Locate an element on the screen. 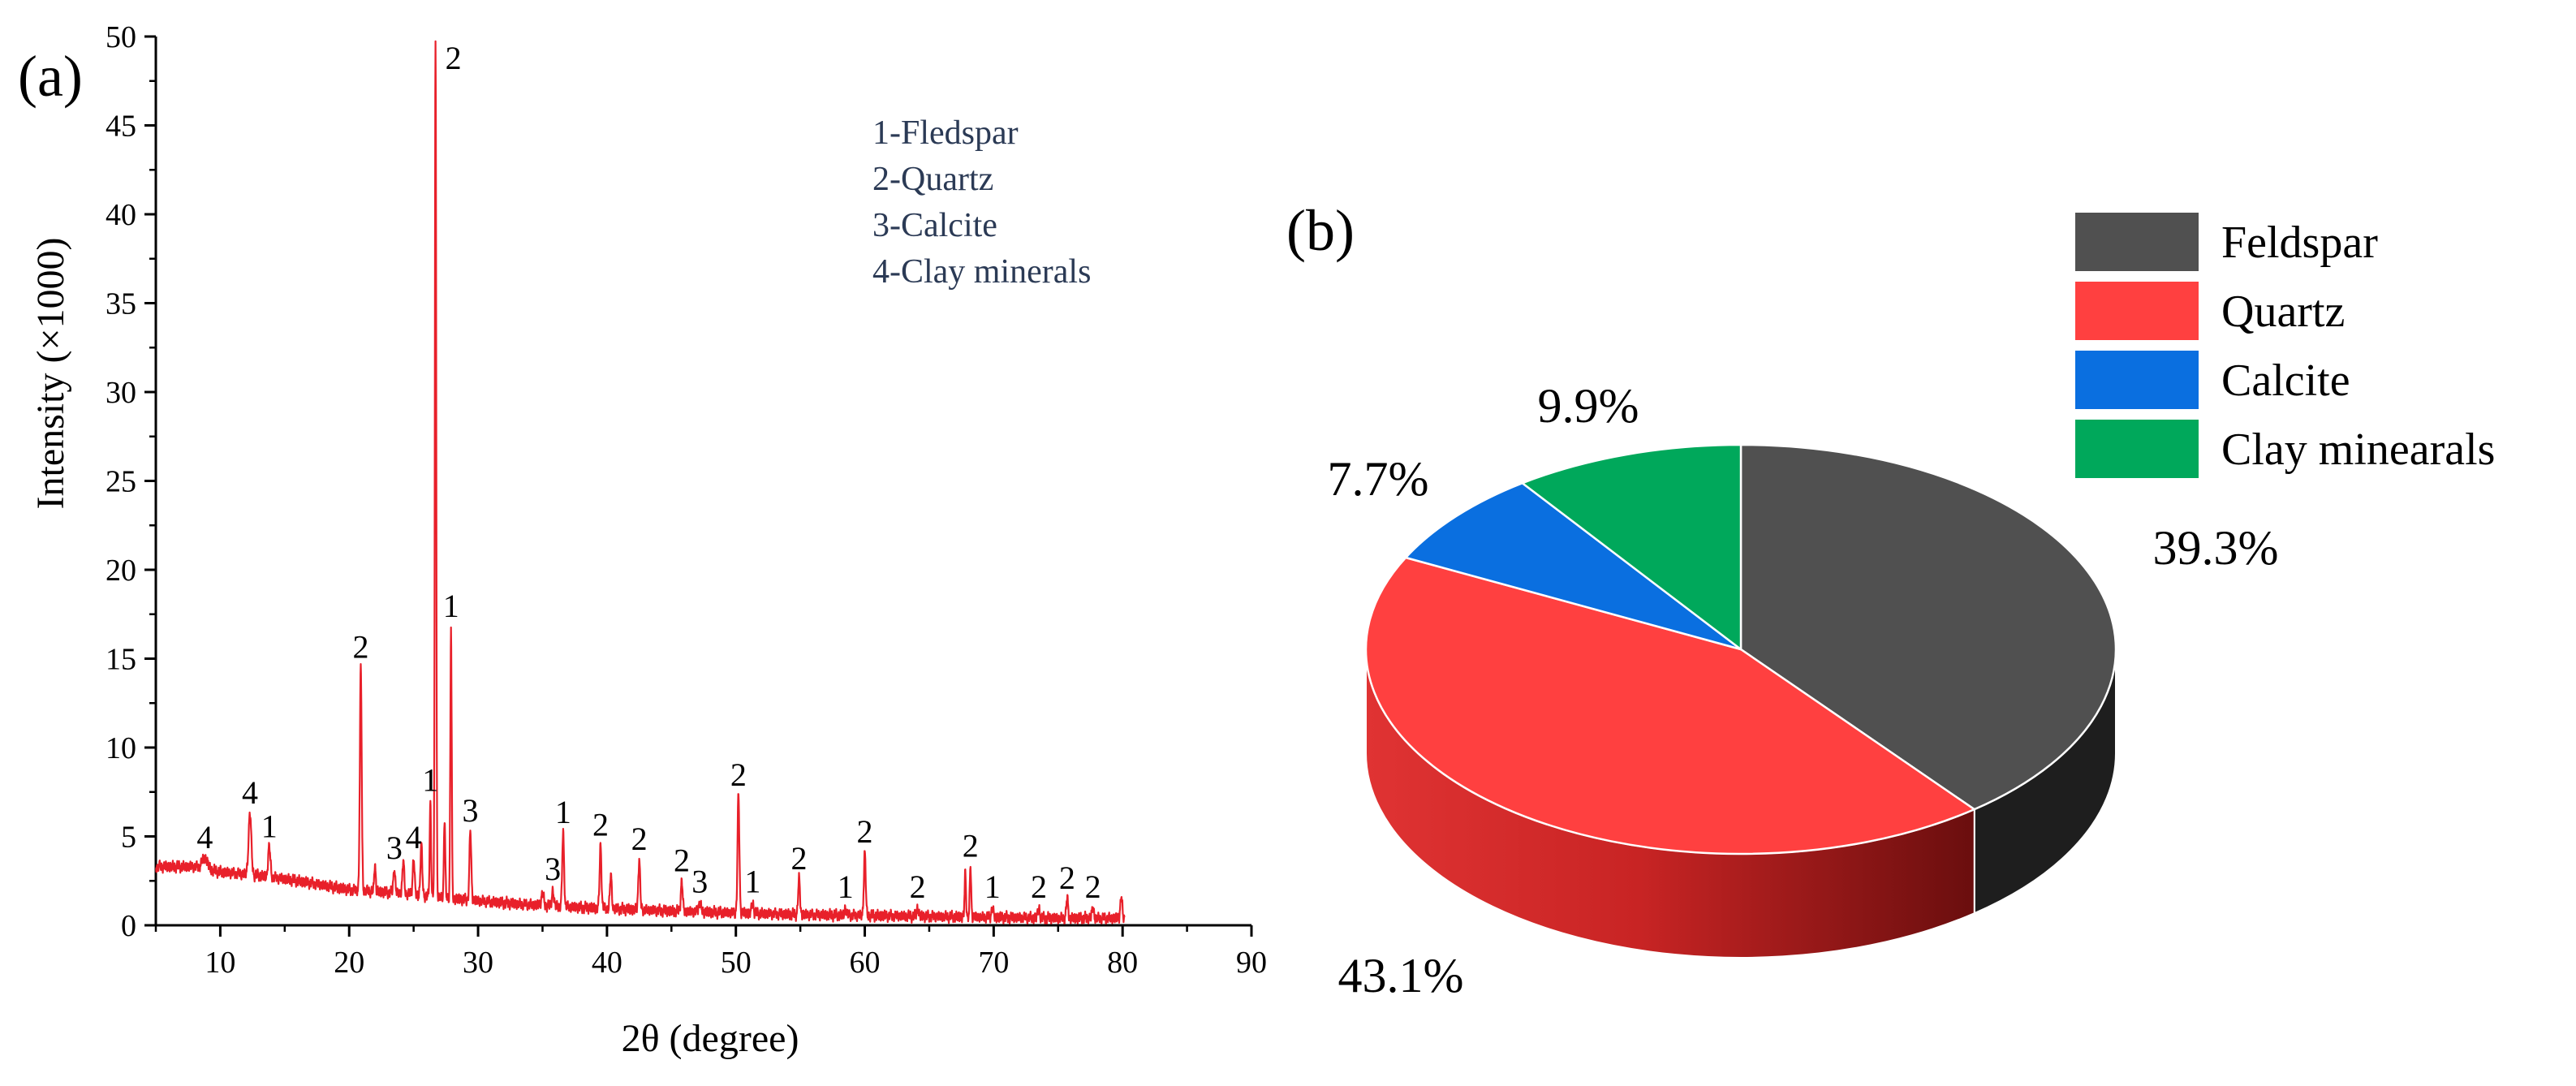 Image resolution: width=2576 pixels, height=1086 pixels. legend-line-calcite: 3-Calcite is located at coordinates (935, 226).